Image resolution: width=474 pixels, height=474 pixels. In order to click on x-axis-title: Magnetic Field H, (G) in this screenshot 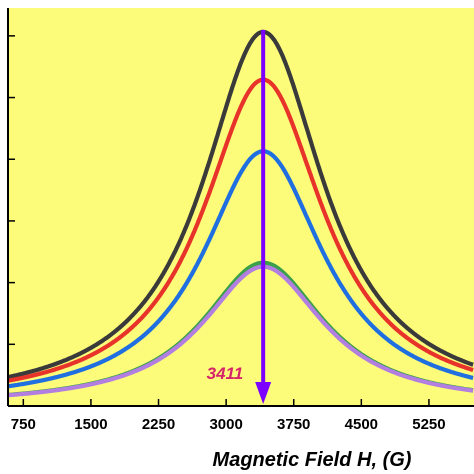, I will do `click(312, 460)`.